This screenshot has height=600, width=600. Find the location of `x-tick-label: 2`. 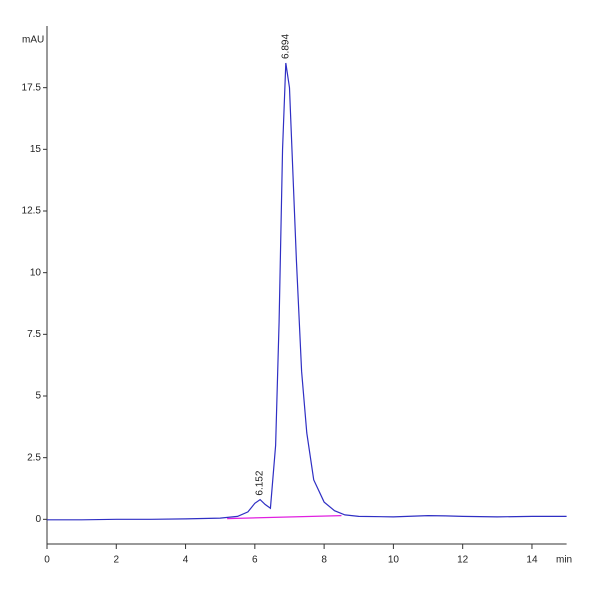

x-tick-label: 2 is located at coordinates (116, 560).